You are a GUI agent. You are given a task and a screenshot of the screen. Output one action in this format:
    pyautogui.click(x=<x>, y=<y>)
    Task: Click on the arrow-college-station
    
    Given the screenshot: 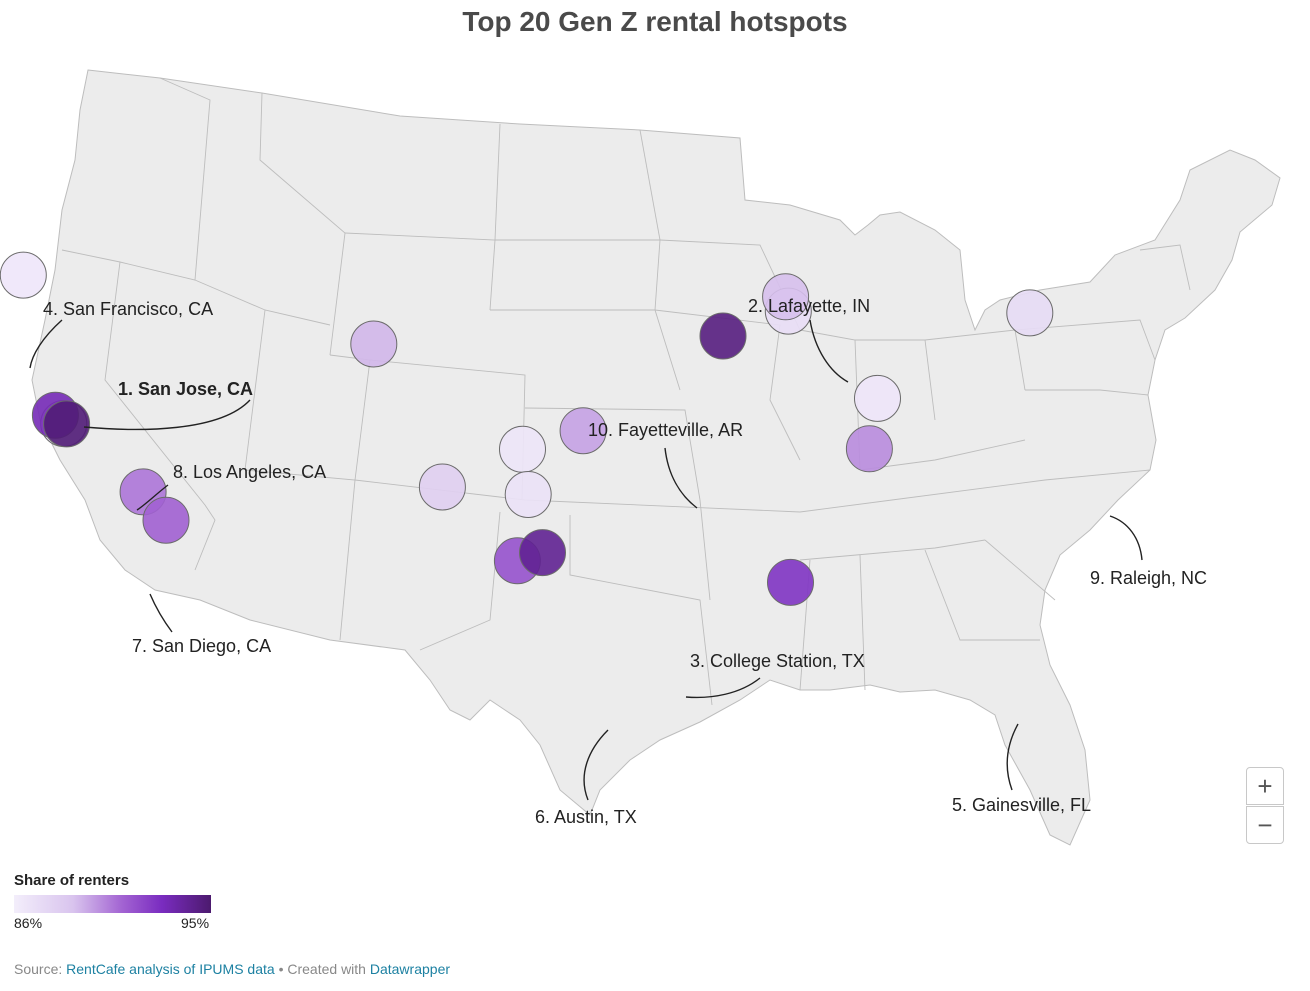 What is the action you would take?
    pyautogui.click(x=723, y=688)
    